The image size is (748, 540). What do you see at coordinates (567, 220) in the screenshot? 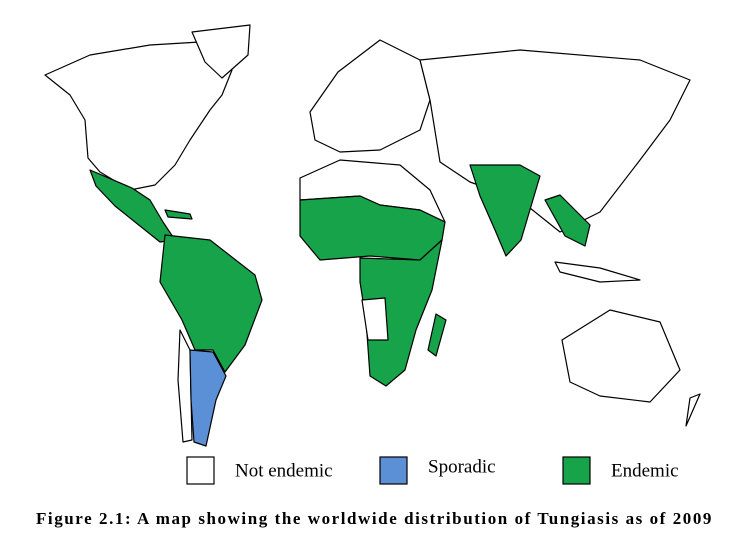
I see `southeast-asia` at bounding box center [567, 220].